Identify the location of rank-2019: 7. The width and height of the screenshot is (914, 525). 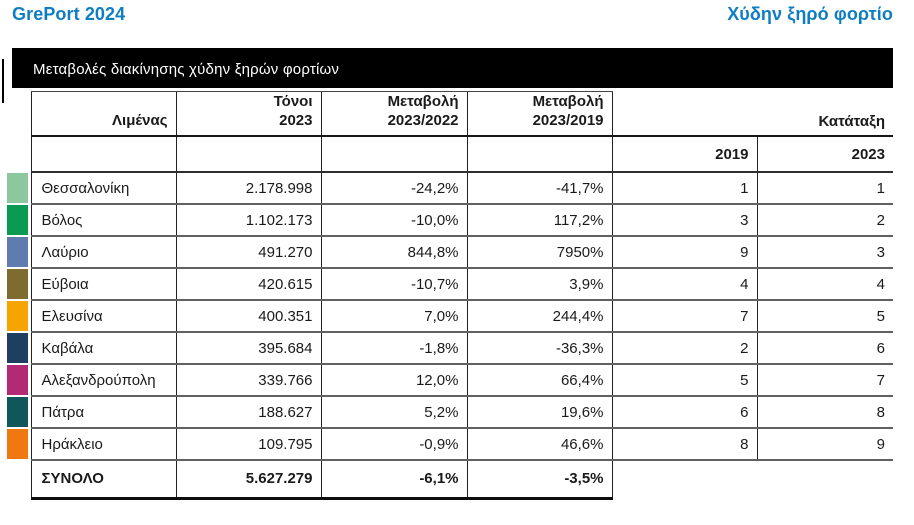
(684, 316).